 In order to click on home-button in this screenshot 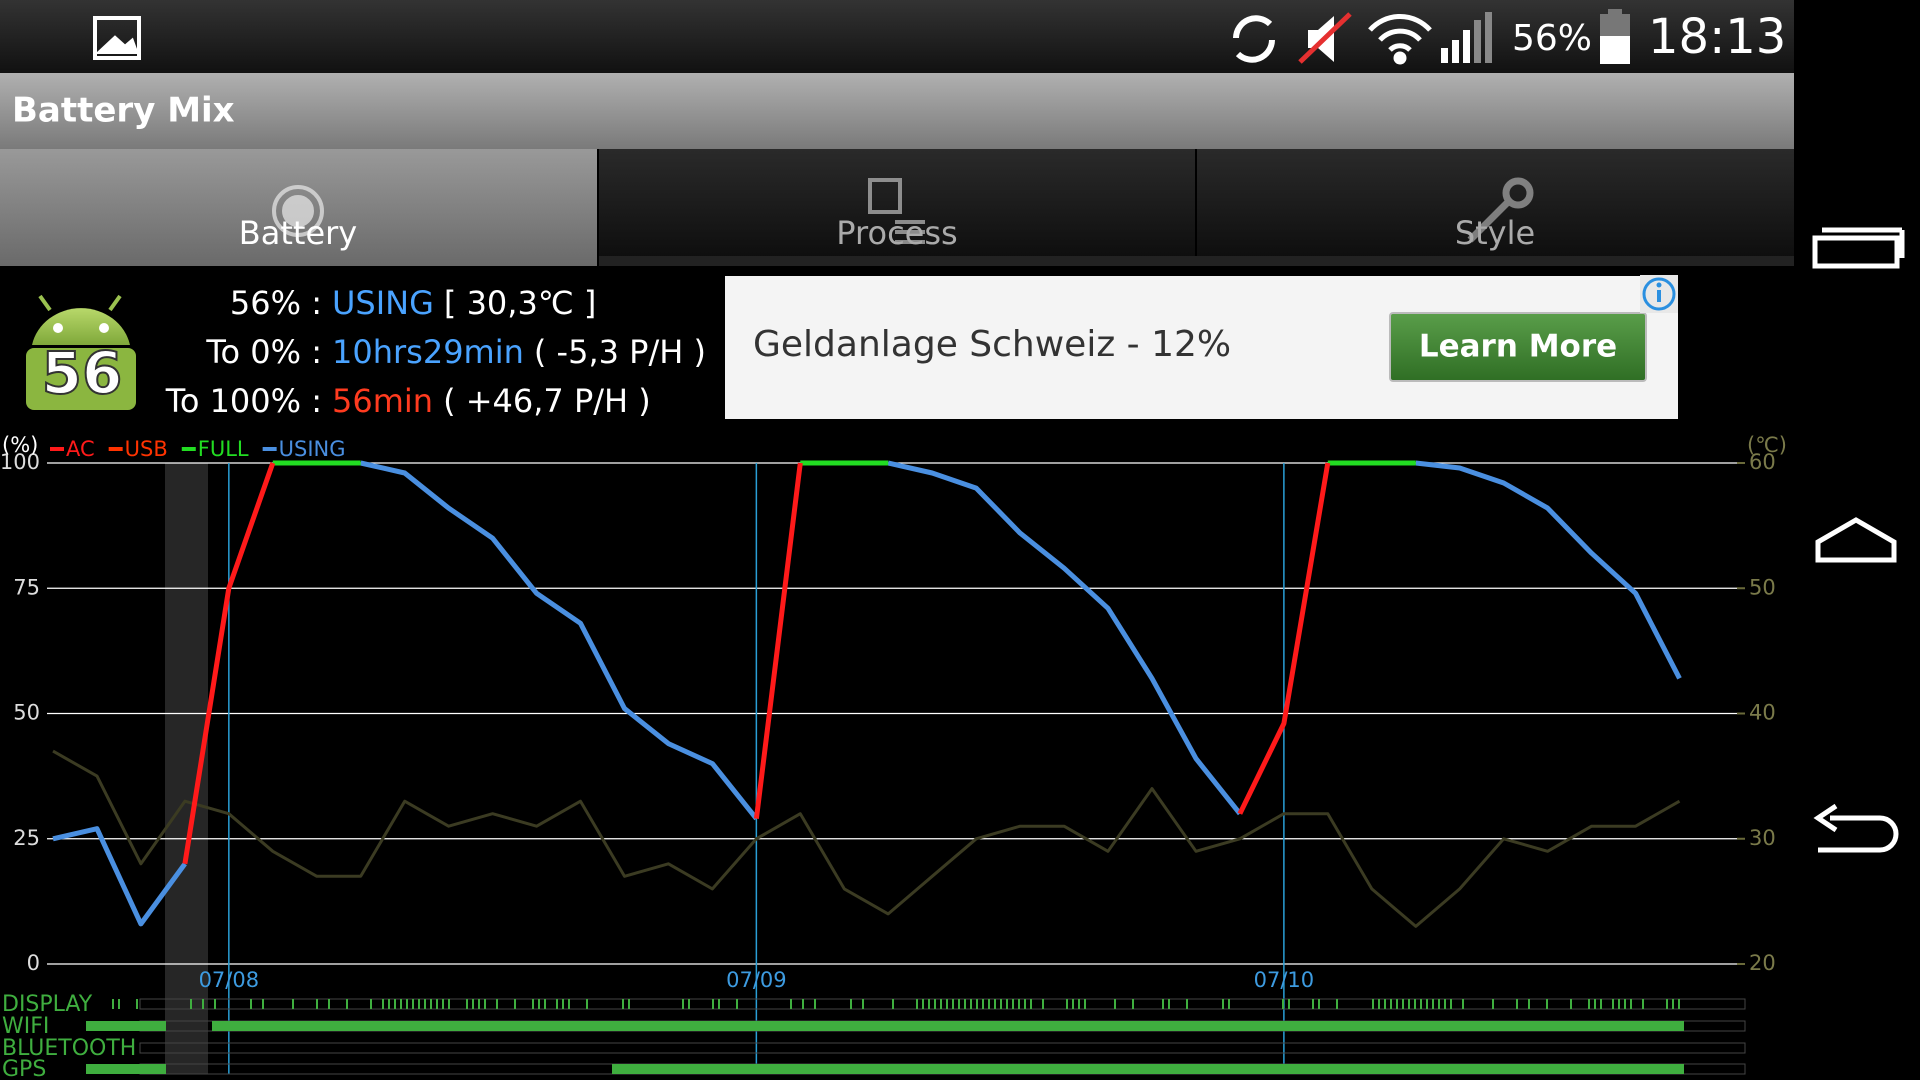, I will do `click(1856, 540)`.